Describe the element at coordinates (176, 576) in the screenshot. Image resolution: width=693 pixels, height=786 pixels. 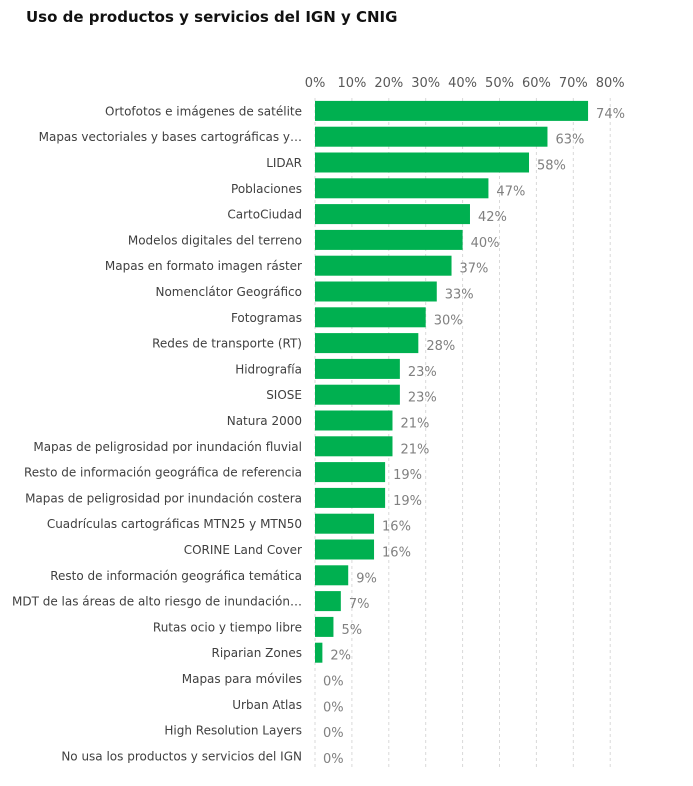
I see `category-label: Resto de información geográfica temática` at that location.